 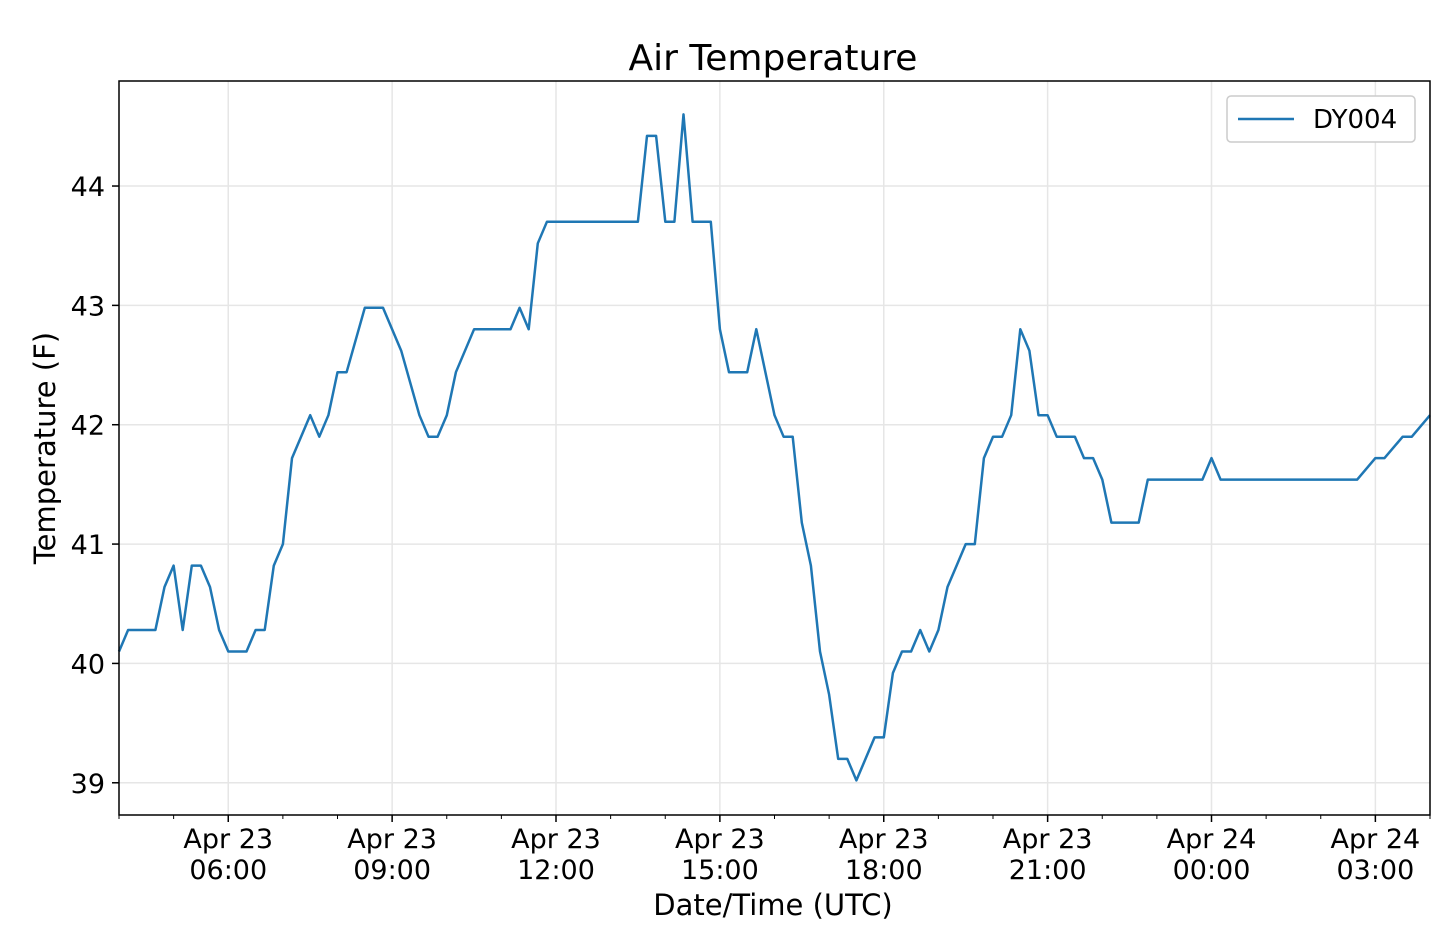 What do you see at coordinates (884, 870) in the screenshot?
I see `x-tick-label-time: 18:00` at bounding box center [884, 870].